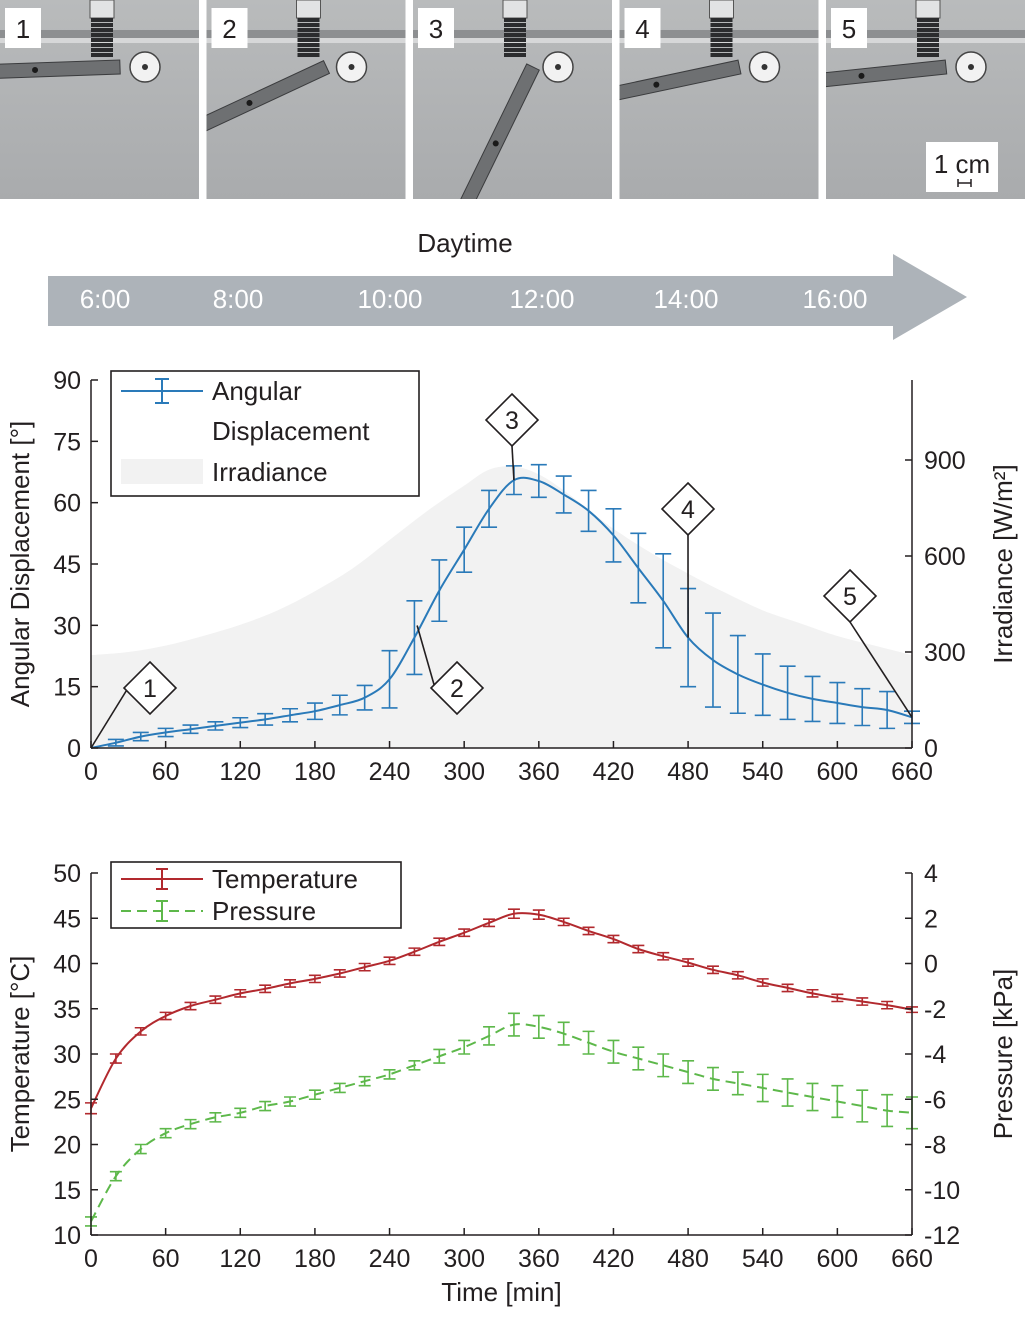 The image size is (1025, 1327). What do you see at coordinates (945, 461) in the screenshot?
I see `y2-tick-label: 900` at bounding box center [945, 461].